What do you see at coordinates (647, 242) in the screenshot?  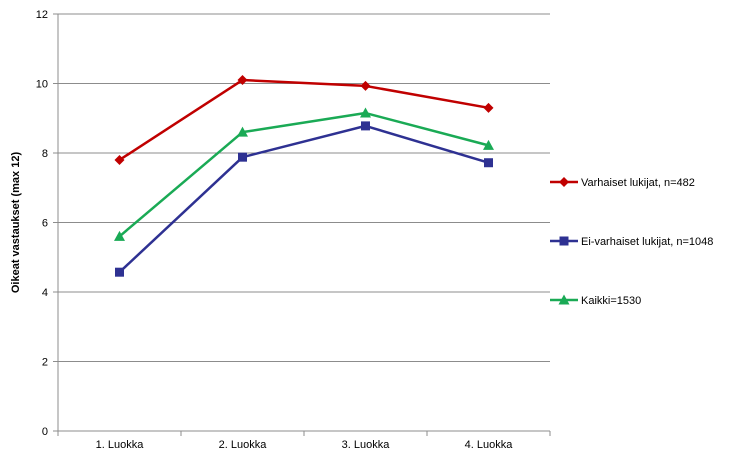 I see `legend-label: Ei-varhaiset lukijat, n=1048` at bounding box center [647, 242].